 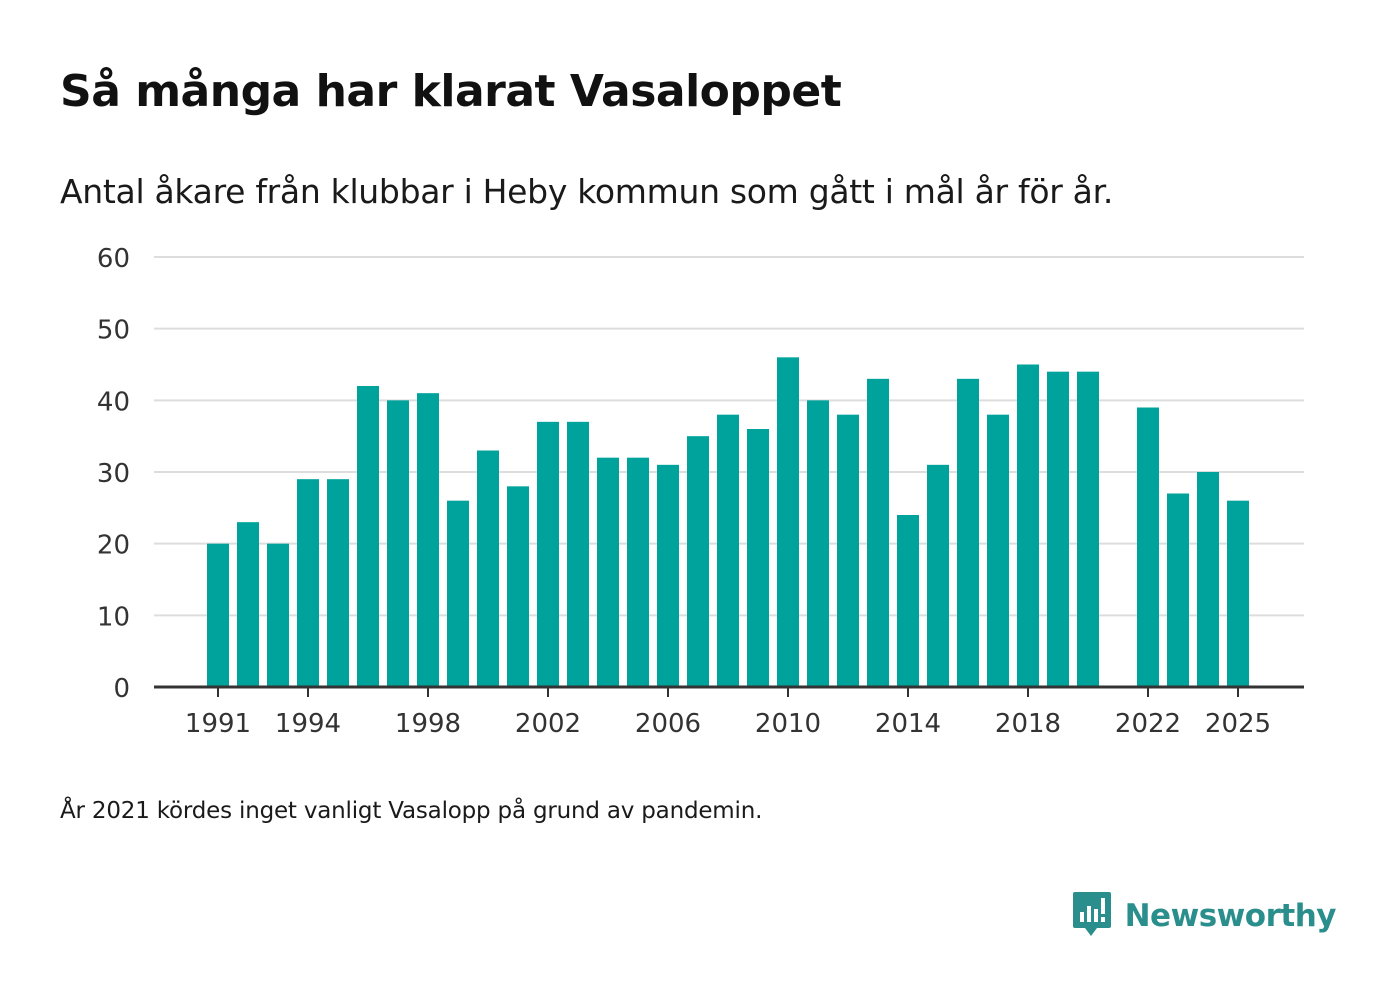 What do you see at coordinates (1148, 724) in the screenshot?
I see `x-tick-label: 2022` at bounding box center [1148, 724].